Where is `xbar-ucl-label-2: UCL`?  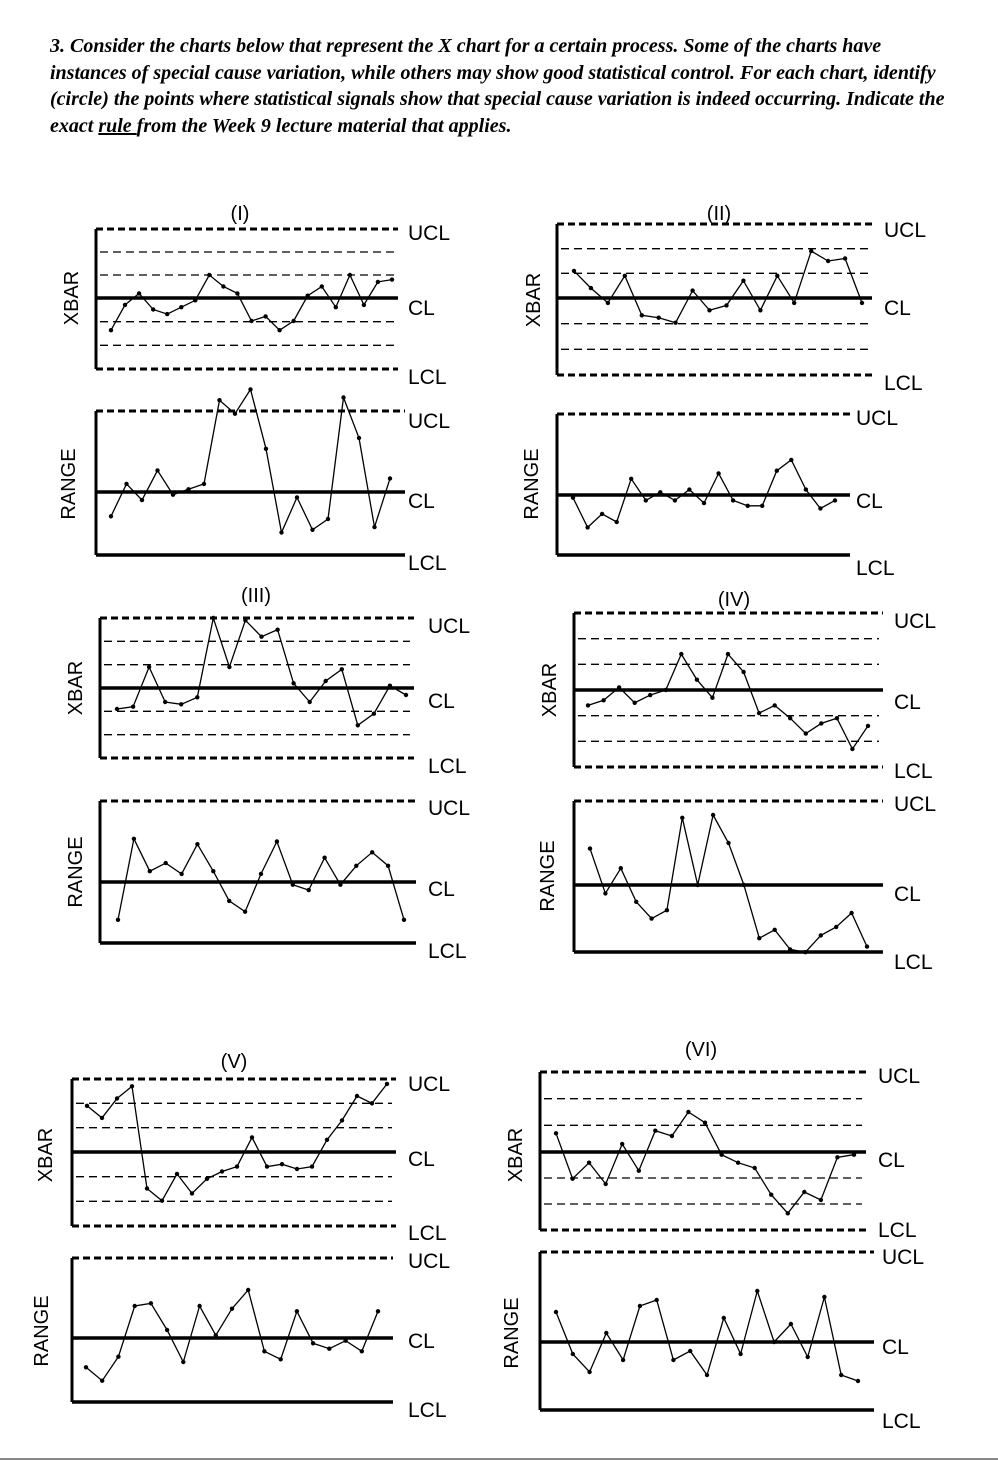 xbar-ucl-label-2: UCL is located at coordinates (905, 230).